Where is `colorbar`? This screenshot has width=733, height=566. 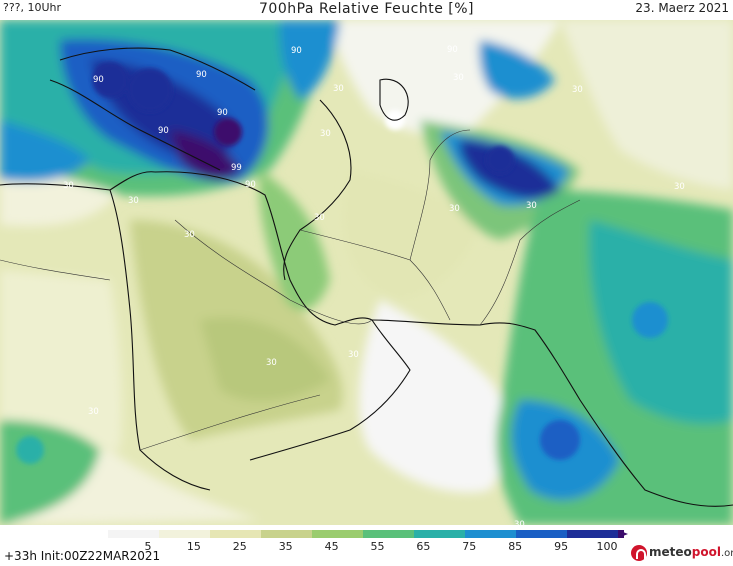
colorbar is located at coordinates (368, 534).